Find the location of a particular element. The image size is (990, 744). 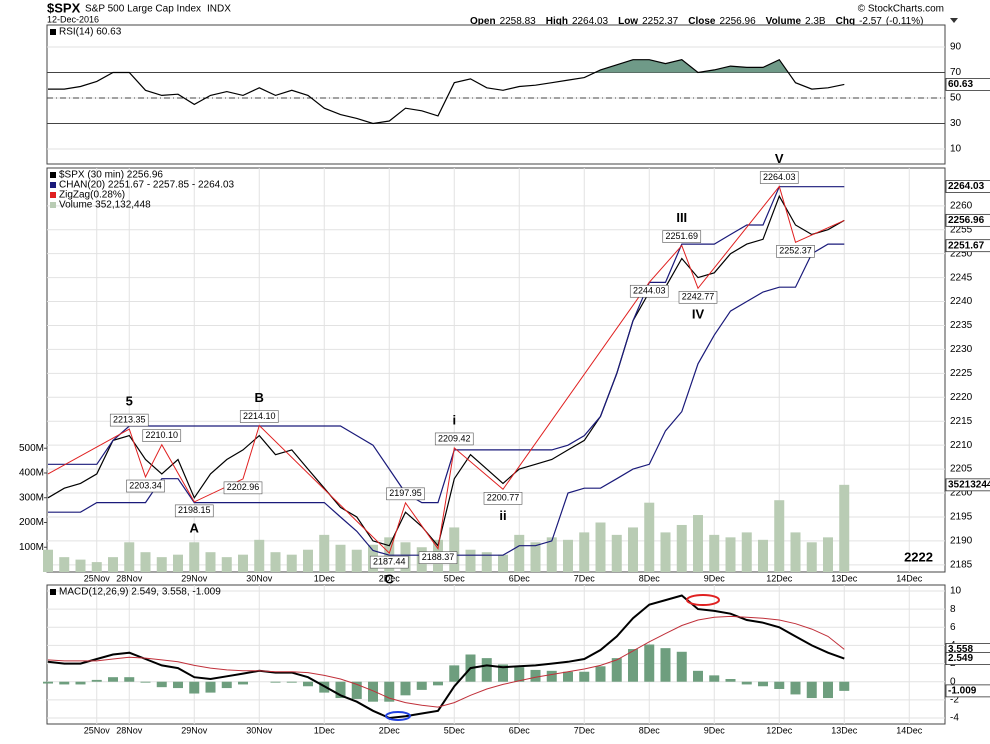

quote-name: Chg is located at coordinates (845, 21).